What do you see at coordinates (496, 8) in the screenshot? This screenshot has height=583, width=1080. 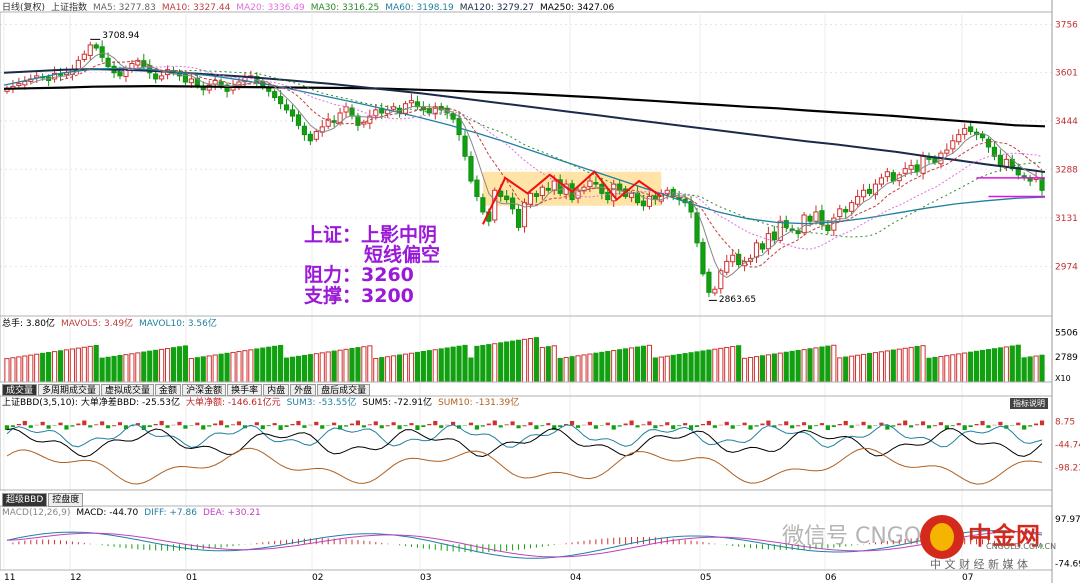 I see `ma-legend-item: MA120: 3279.27` at bounding box center [496, 8].